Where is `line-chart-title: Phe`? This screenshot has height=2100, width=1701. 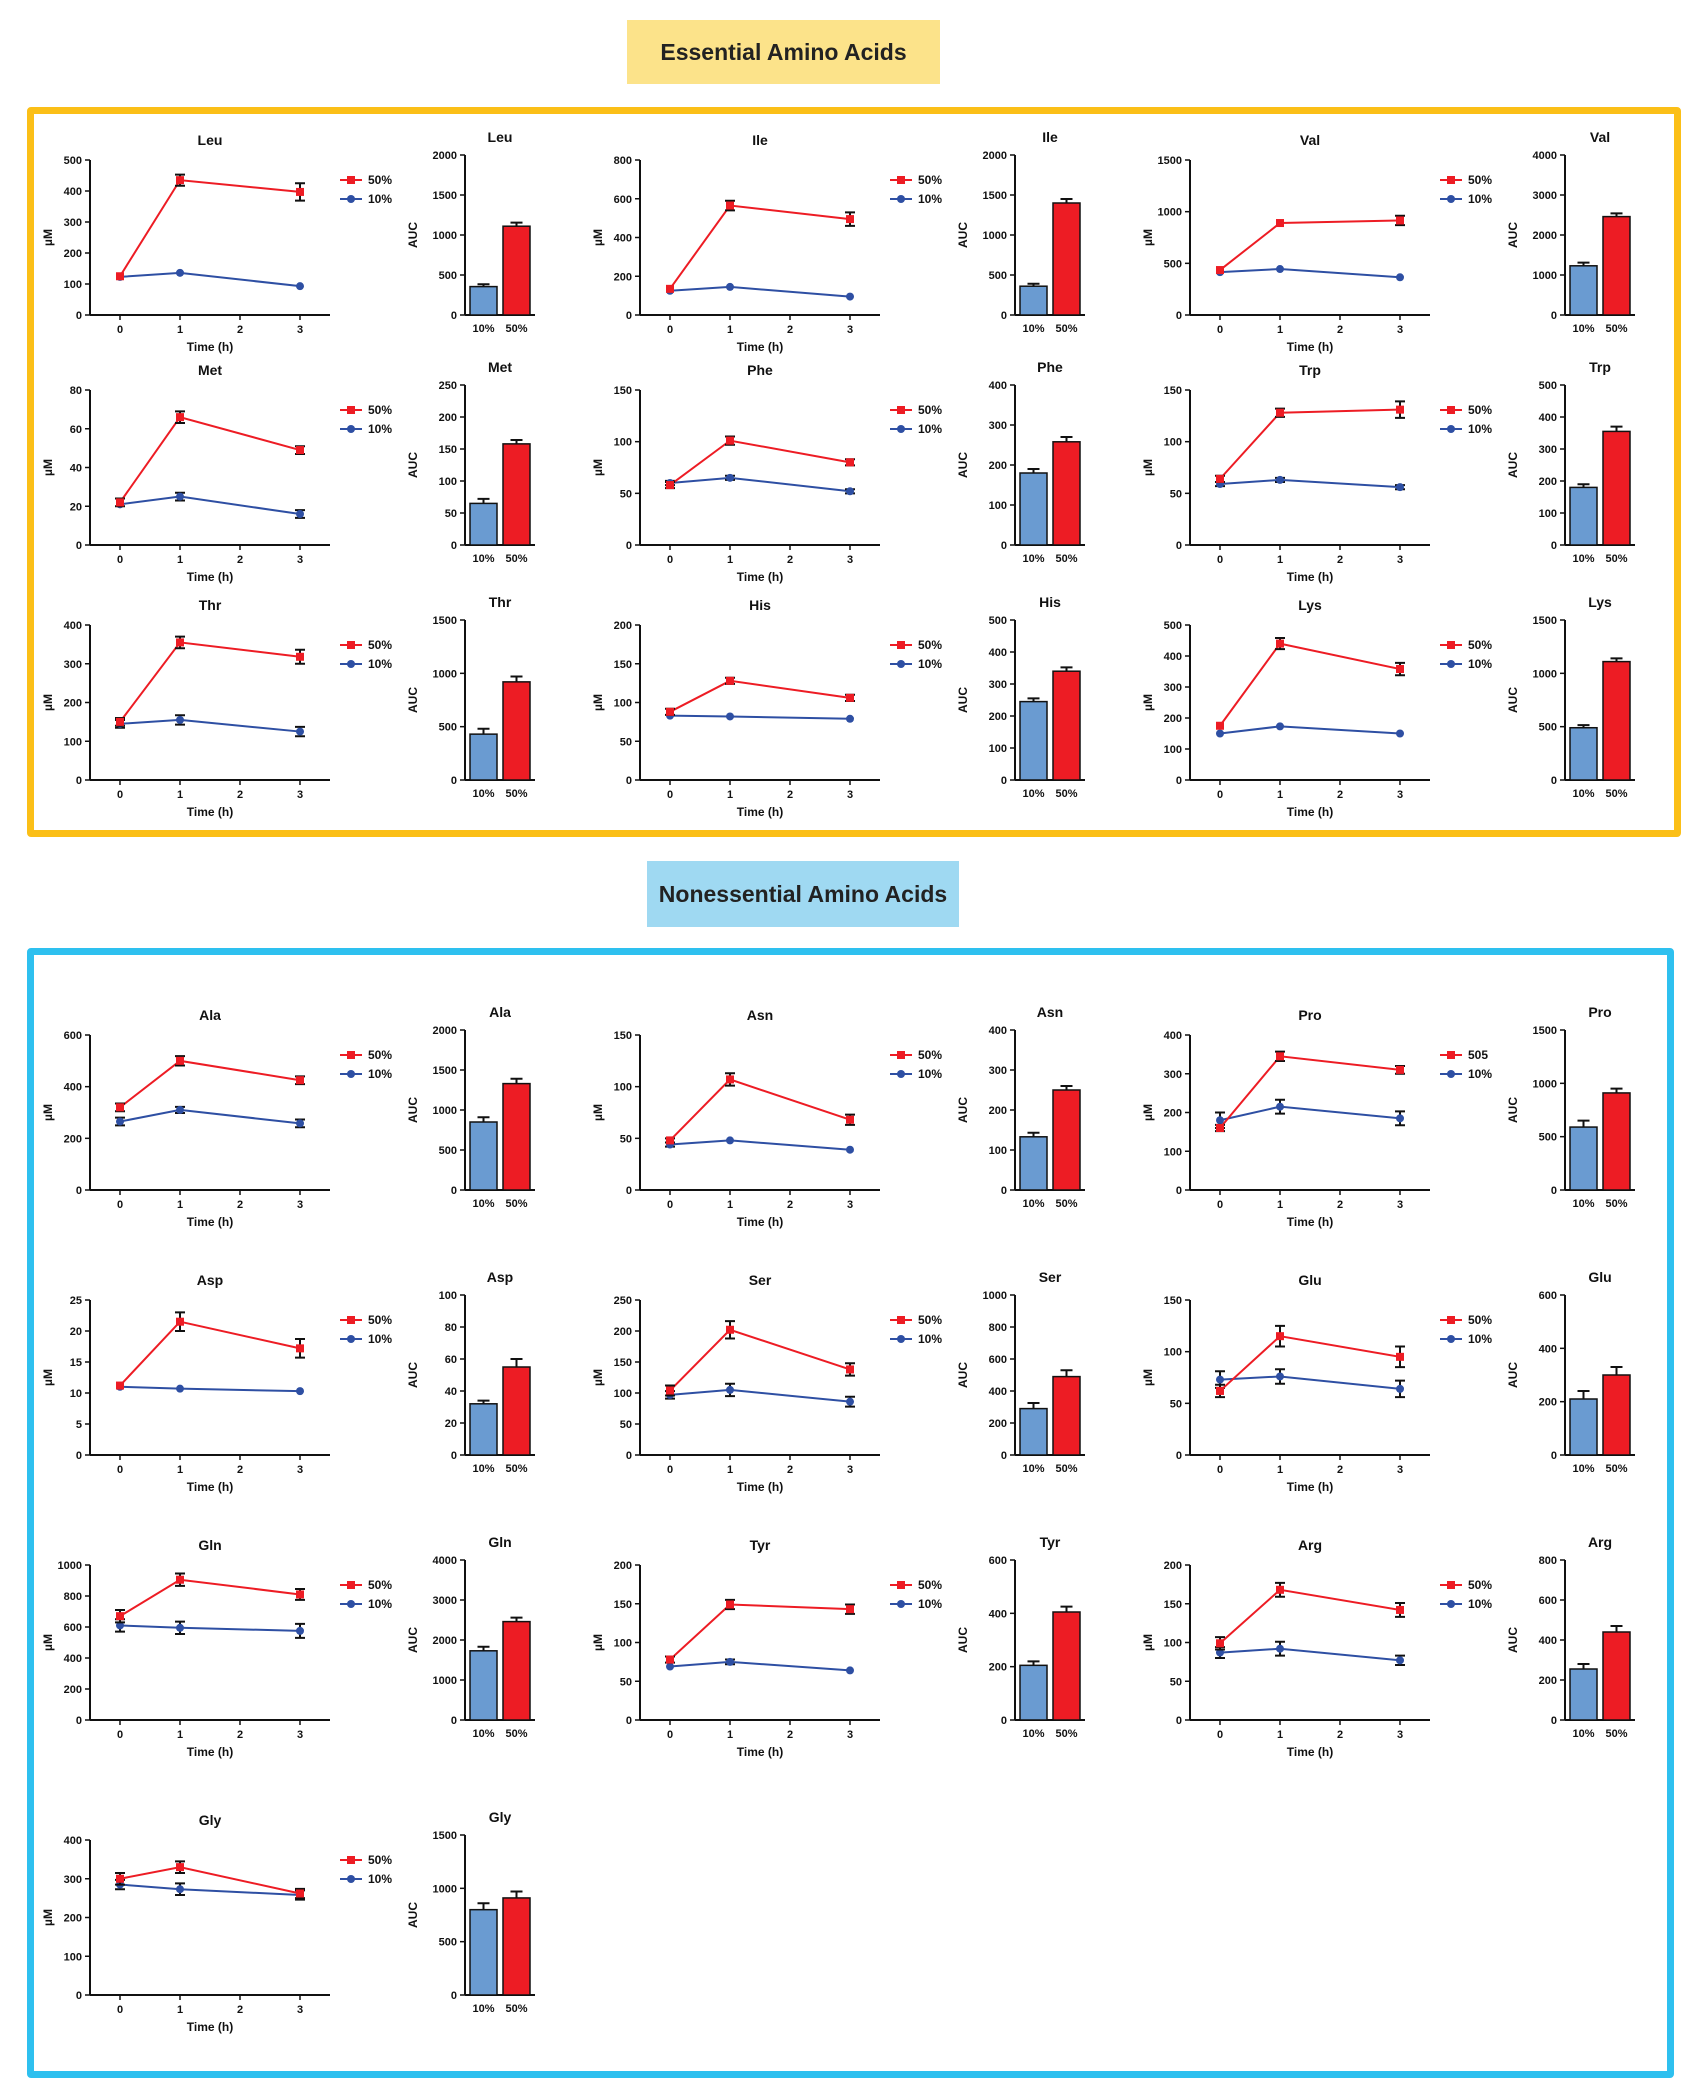
line-chart-title: Phe is located at coordinates (760, 370).